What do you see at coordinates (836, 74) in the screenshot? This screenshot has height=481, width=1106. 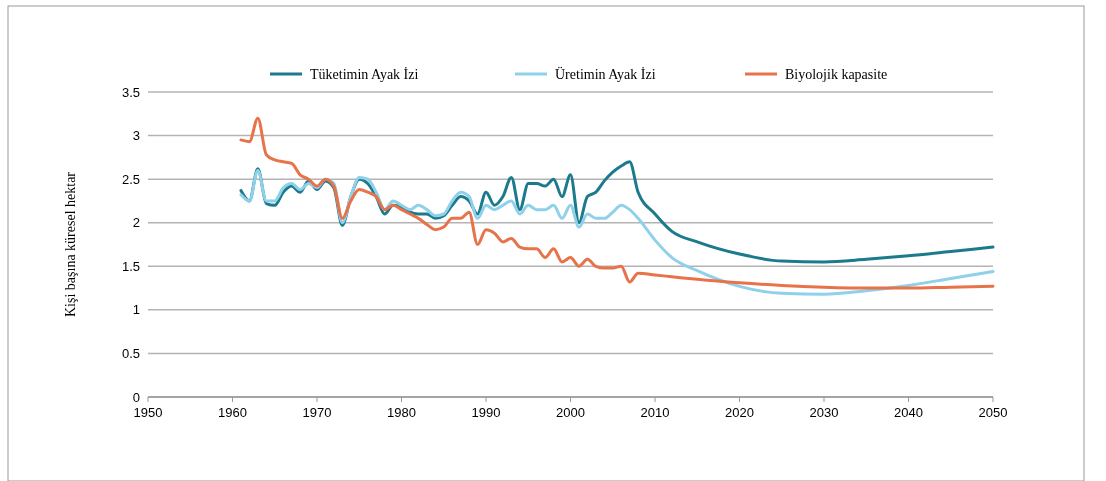 I see `legend-label: Biyolojik kapasite` at bounding box center [836, 74].